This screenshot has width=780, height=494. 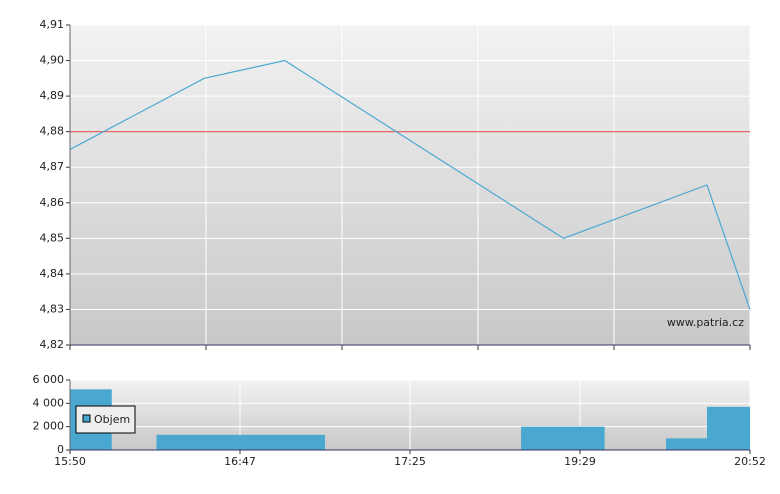 I want to click on y-tick-label: 4,91, so click(x=52, y=24).